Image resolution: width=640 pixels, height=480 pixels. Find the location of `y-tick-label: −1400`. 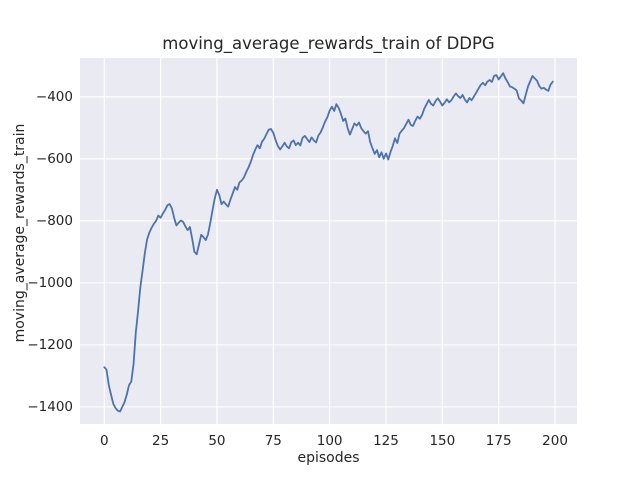

y-tick-label: −1400 is located at coordinates (50, 406).